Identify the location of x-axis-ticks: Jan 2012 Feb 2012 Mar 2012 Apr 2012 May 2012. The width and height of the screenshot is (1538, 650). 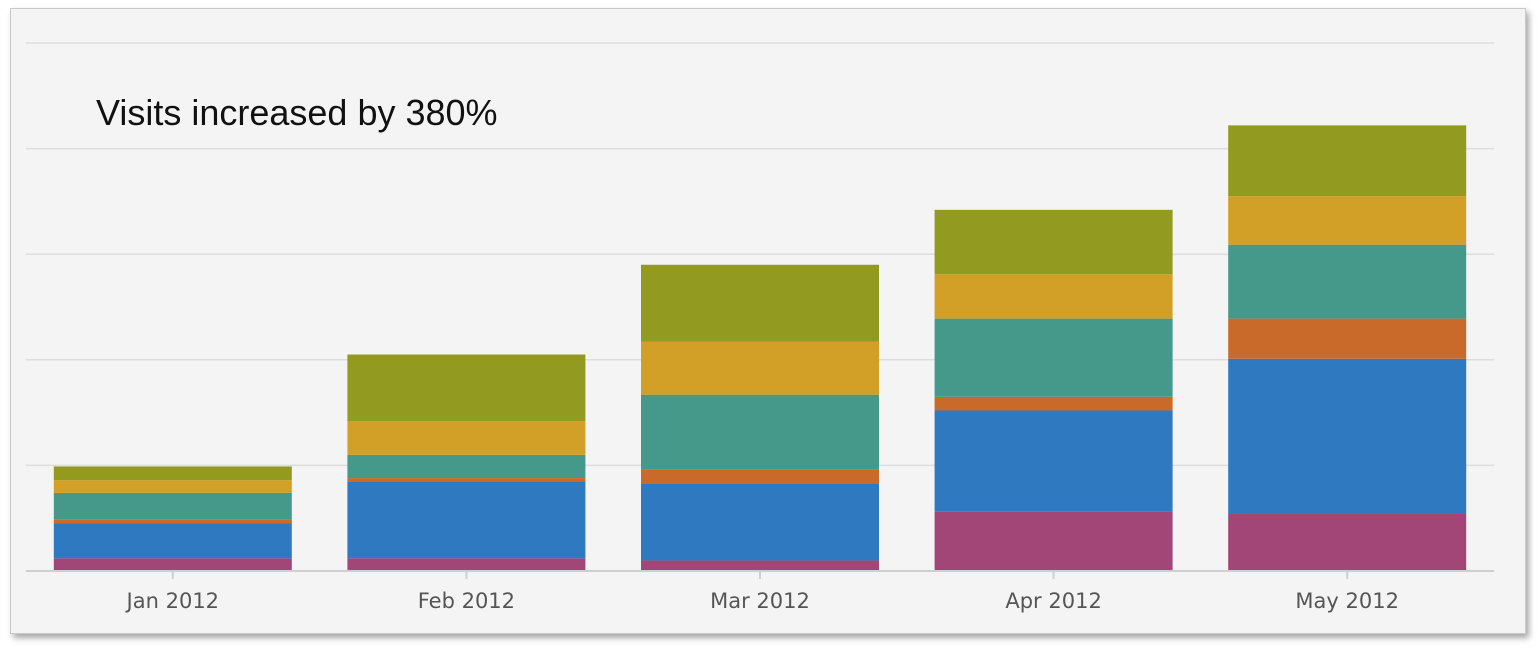
(762, 592).